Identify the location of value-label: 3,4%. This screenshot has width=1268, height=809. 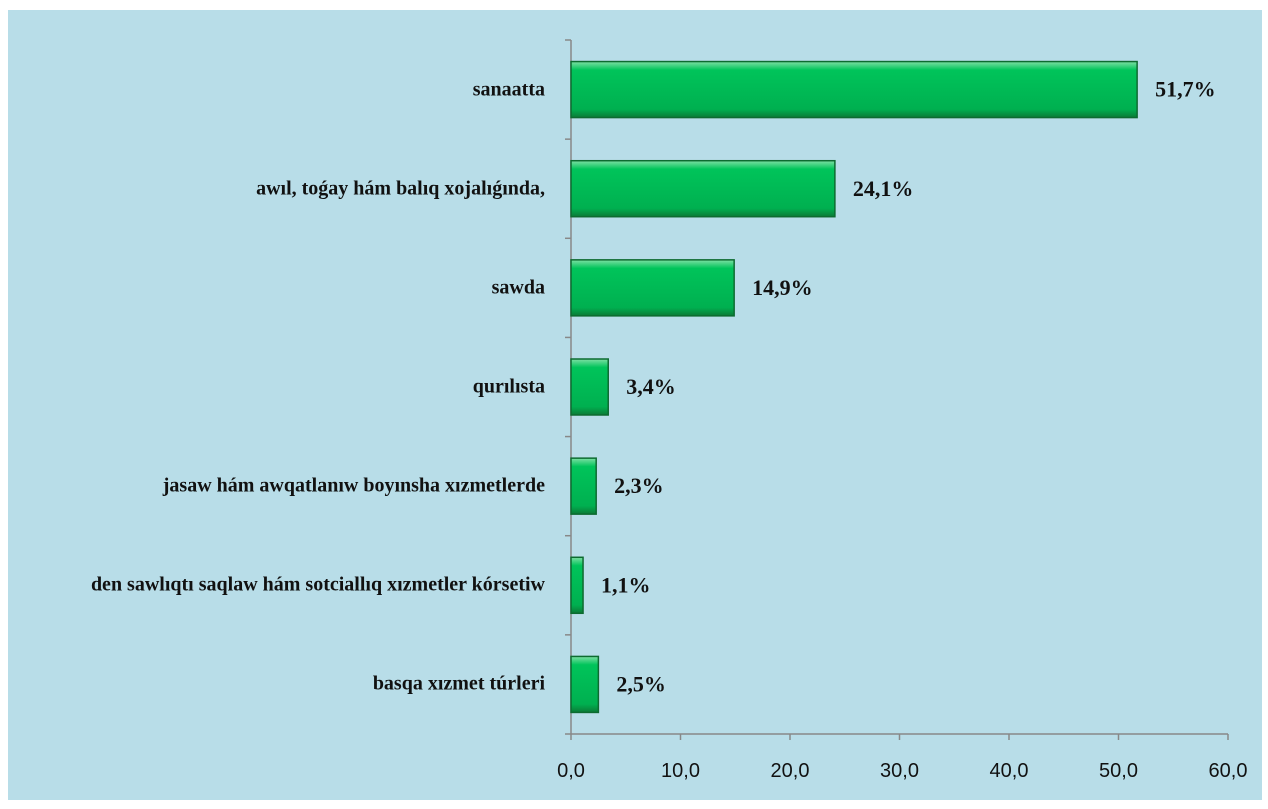
(651, 386).